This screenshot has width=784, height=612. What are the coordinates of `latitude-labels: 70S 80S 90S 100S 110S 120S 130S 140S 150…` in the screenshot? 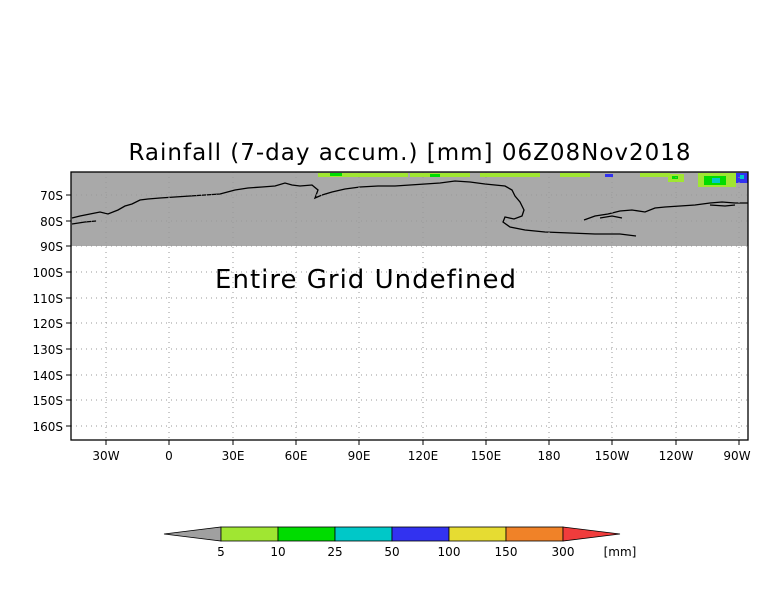 It's located at (47, 311).